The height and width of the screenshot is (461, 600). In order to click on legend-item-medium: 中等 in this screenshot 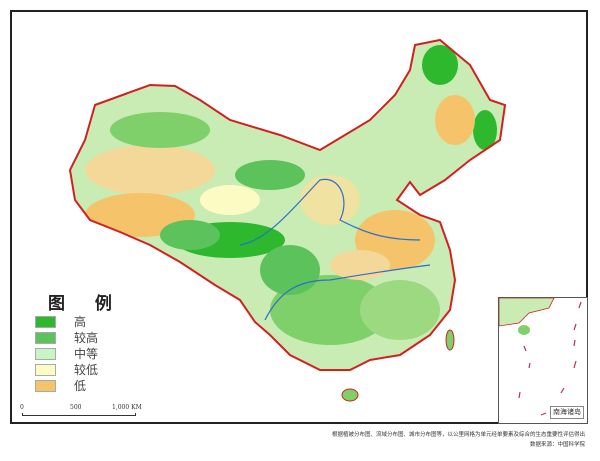, I will do `click(85, 354)`.